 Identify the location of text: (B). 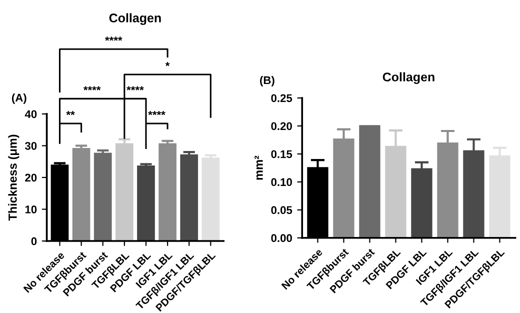
(267, 81).